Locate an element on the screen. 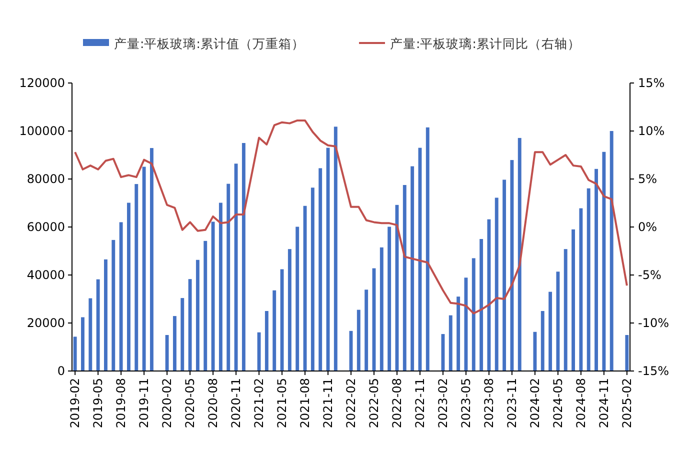  x-tick-label: 2021-05 is located at coordinates (282, 403).